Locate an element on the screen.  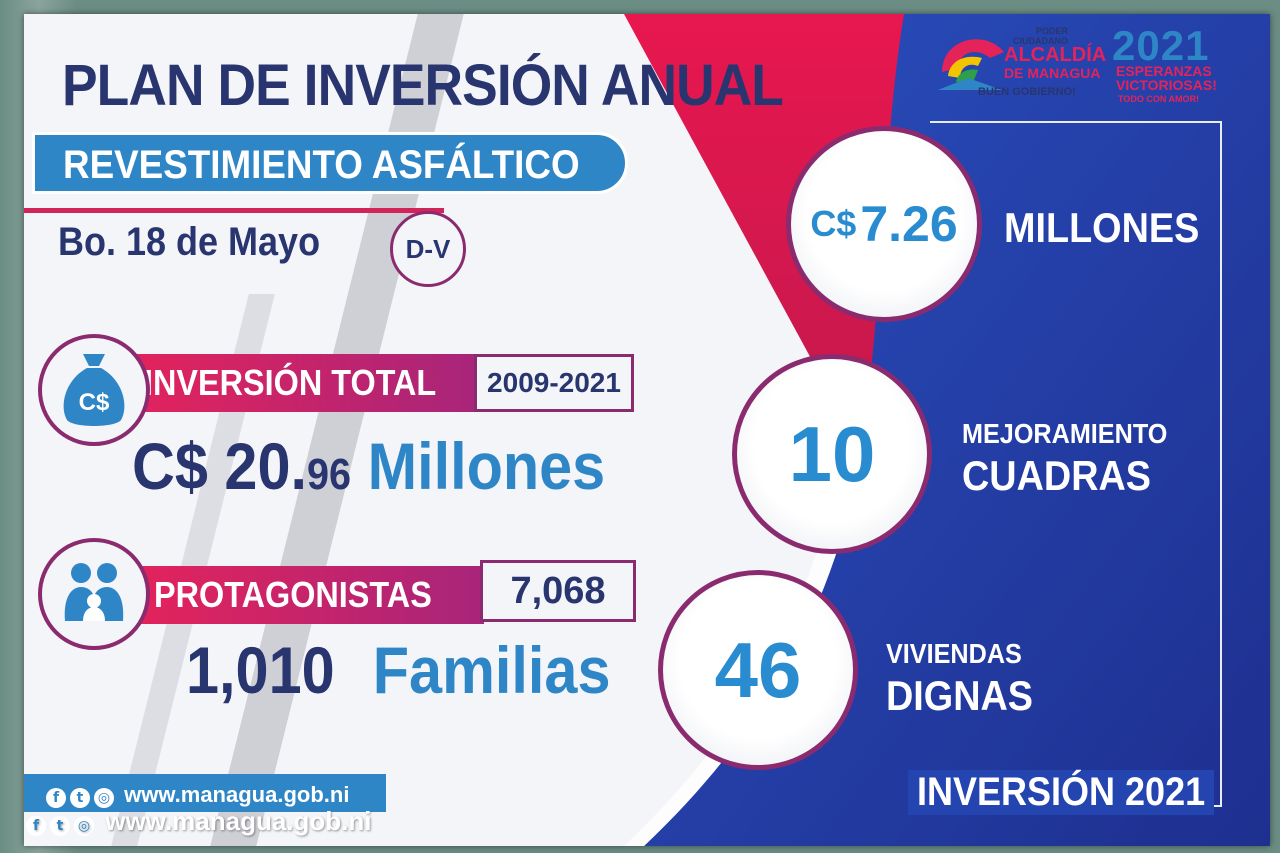
stat-label-cuadras: CUADRAS is located at coordinates (1056, 475).